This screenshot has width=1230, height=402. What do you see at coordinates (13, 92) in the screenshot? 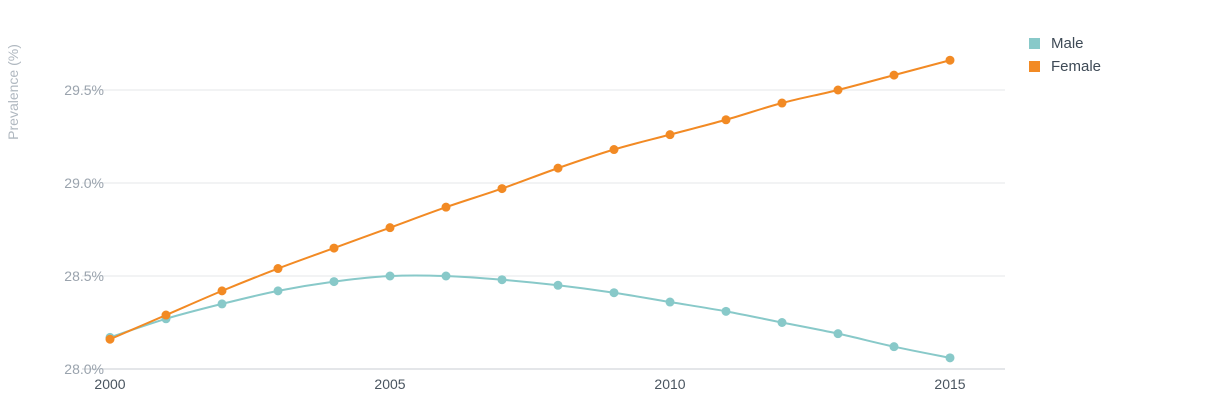
I see `y-axis-title: Prevalence (%)` at bounding box center [13, 92].